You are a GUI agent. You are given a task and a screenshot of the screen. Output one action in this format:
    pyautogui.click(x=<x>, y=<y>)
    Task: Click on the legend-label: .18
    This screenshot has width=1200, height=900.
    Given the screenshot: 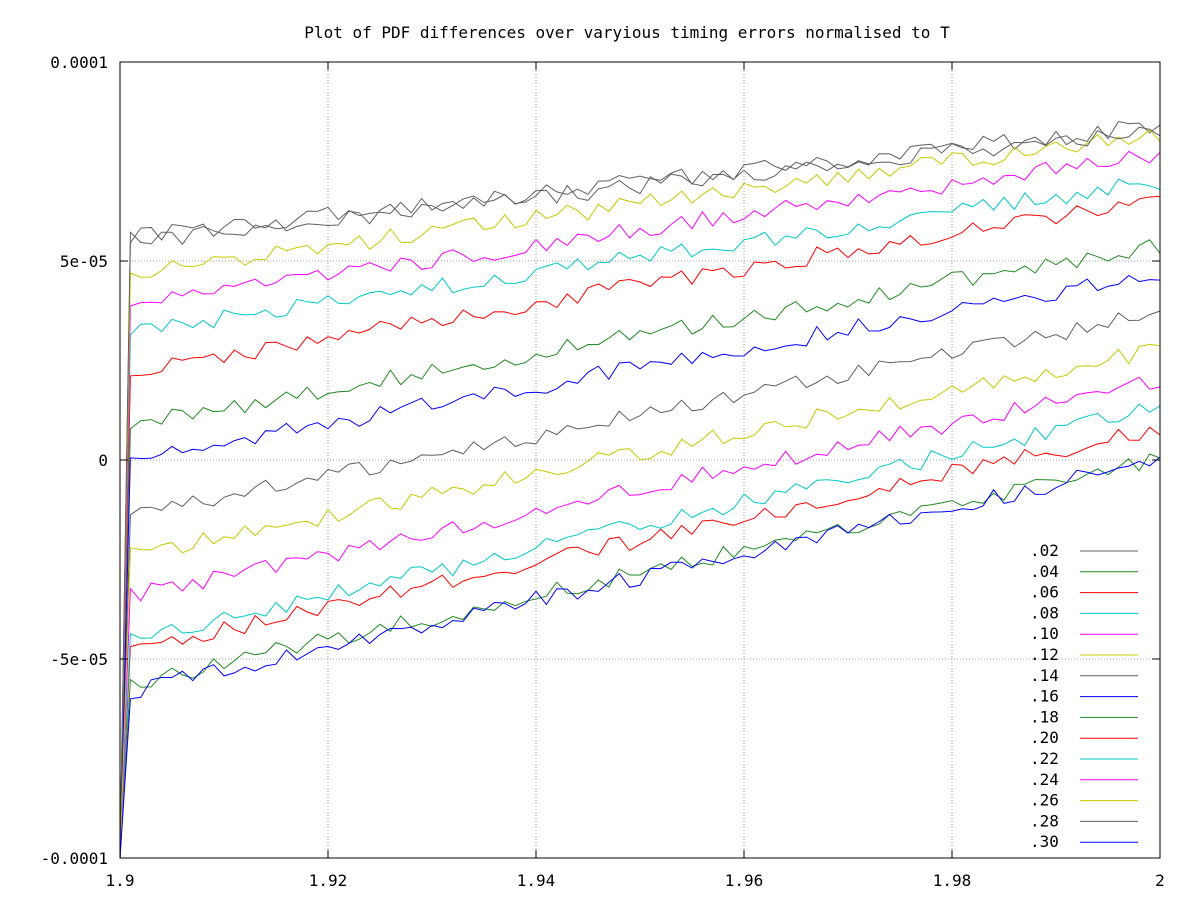 What is the action you would take?
    pyautogui.click(x=1044, y=716)
    